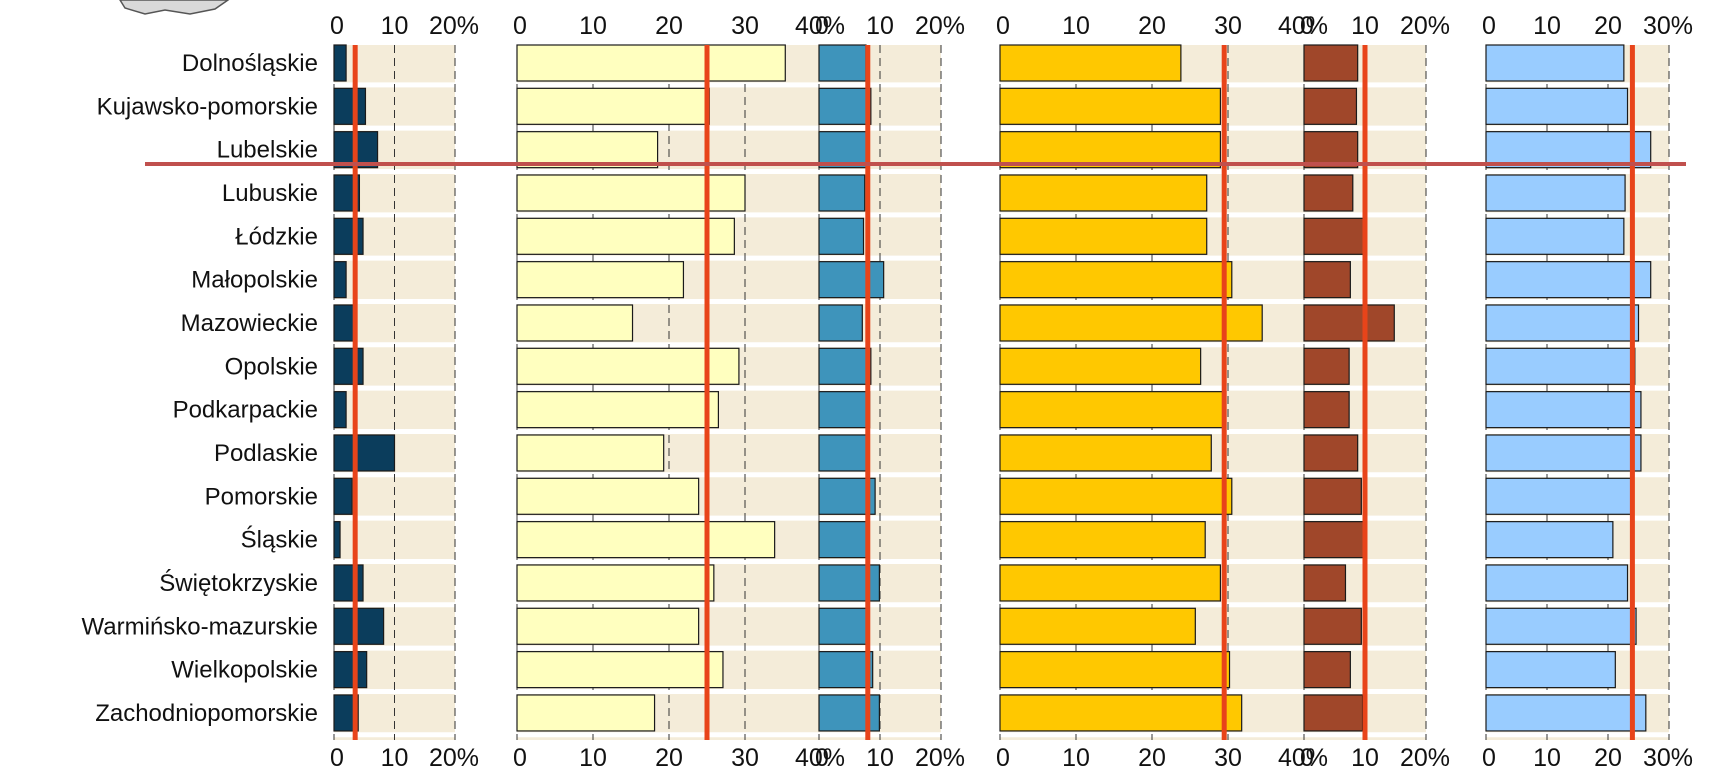 Image resolution: width=1711 pixels, height=768 pixels. Describe the element at coordinates (200, 626) in the screenshot. I see `category-label: Warmińsko-mazurskie` at that location.